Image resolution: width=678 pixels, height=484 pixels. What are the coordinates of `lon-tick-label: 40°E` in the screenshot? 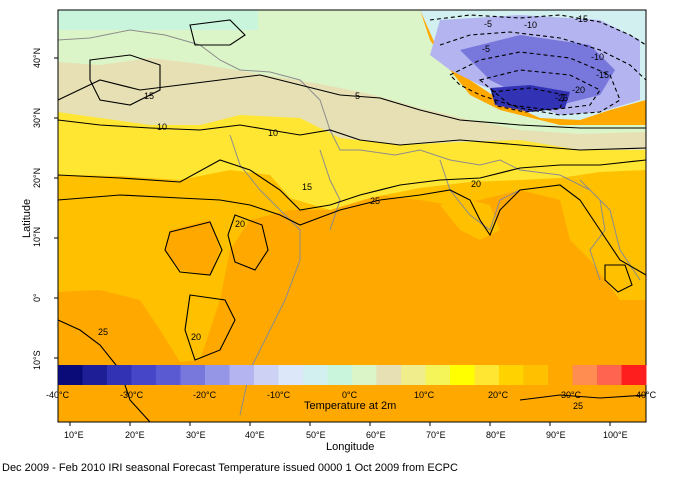 It's located at (255, 435).